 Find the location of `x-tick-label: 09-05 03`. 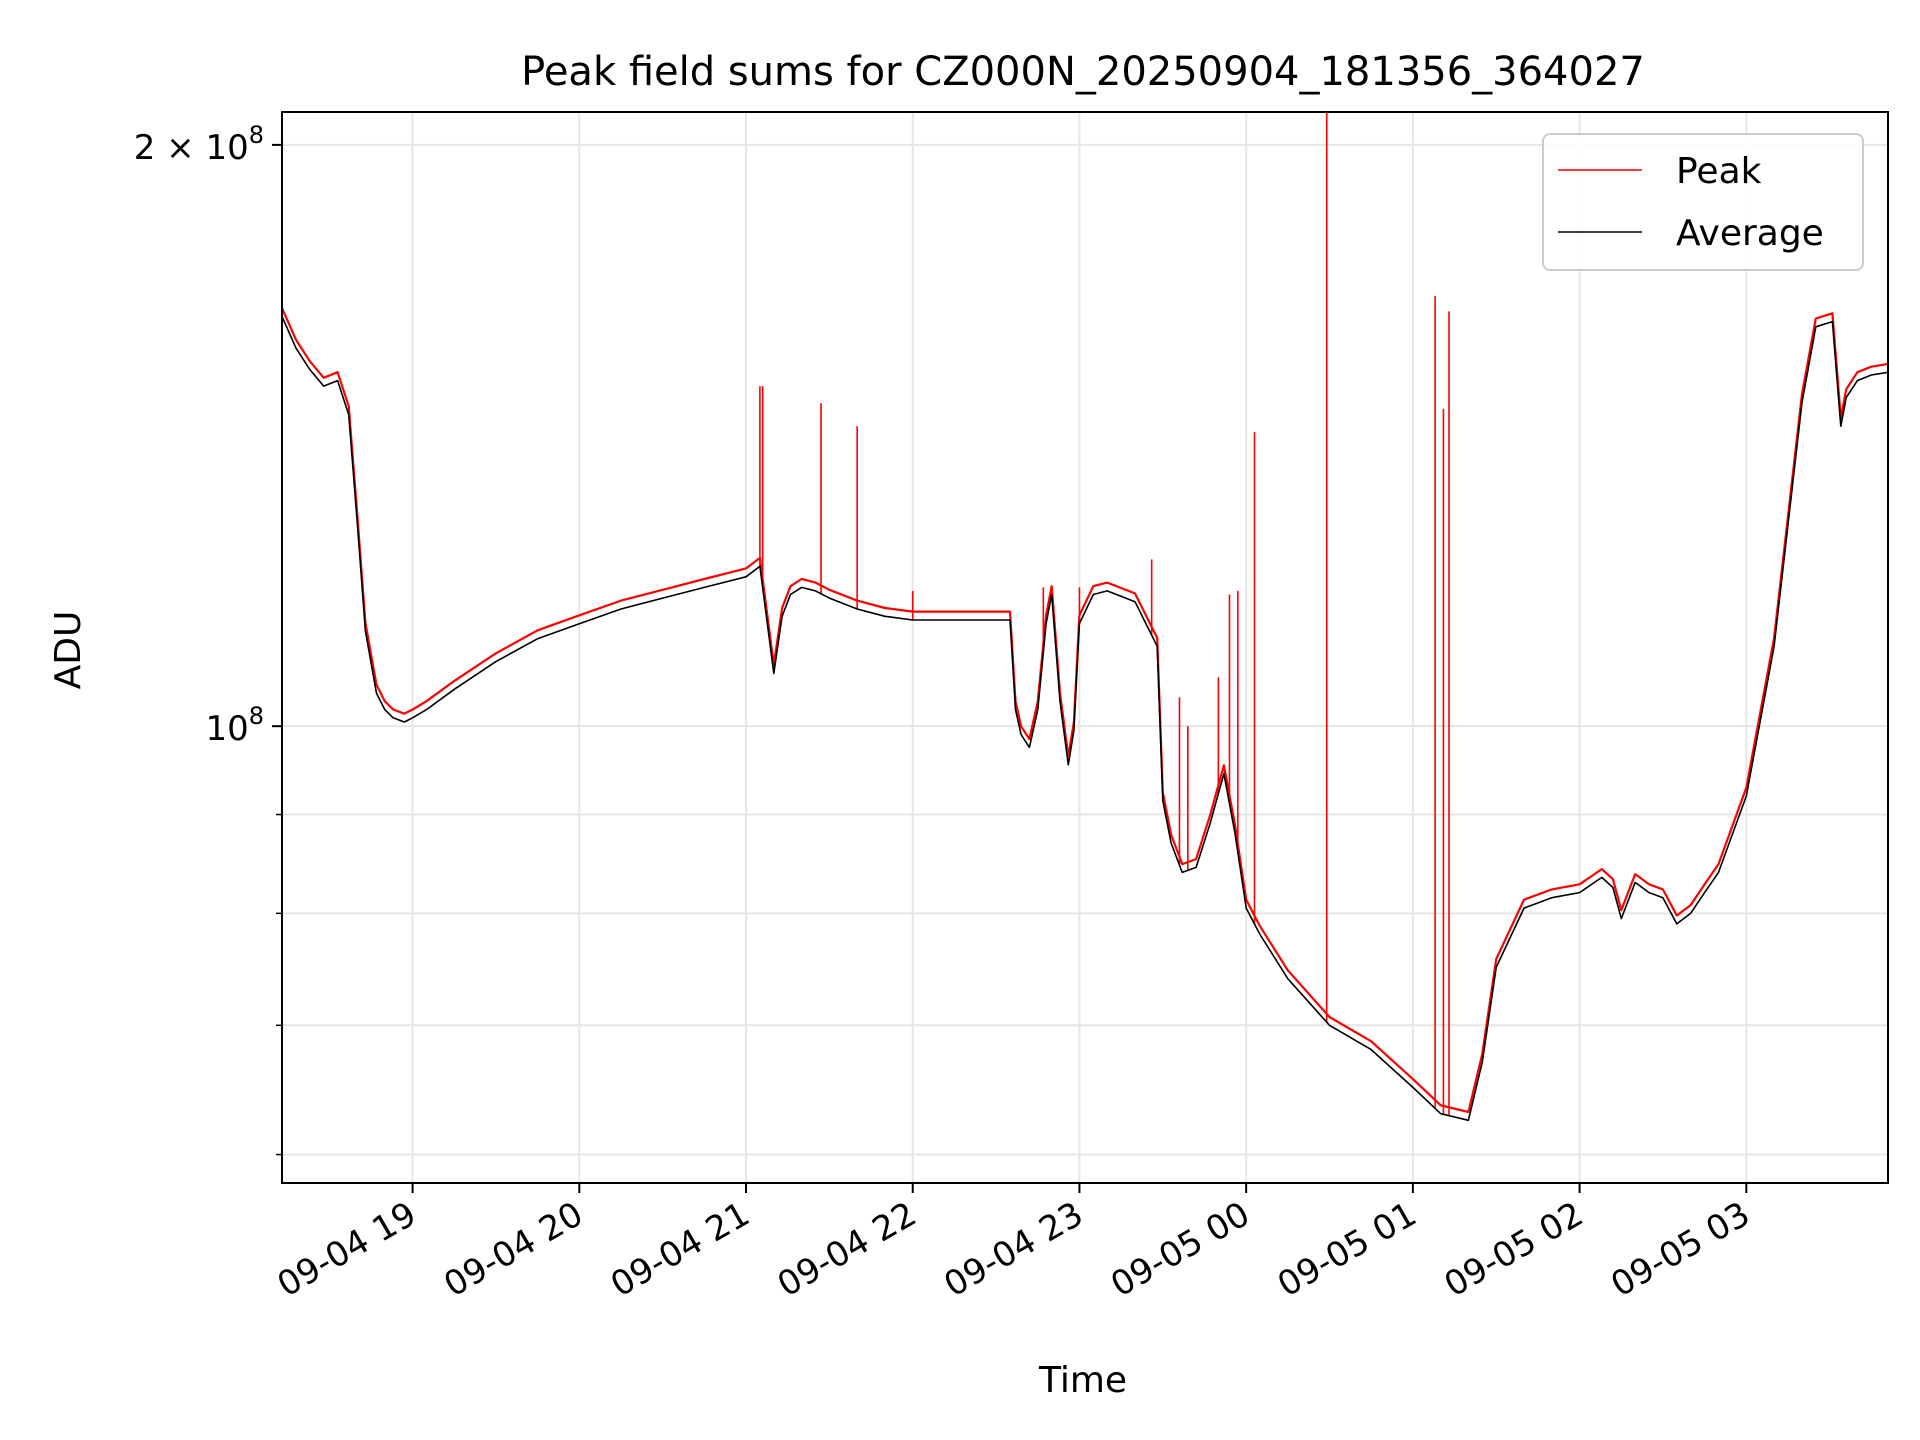

x-tick-label: 09-05 03 is located at coordinates (1680, 1249).